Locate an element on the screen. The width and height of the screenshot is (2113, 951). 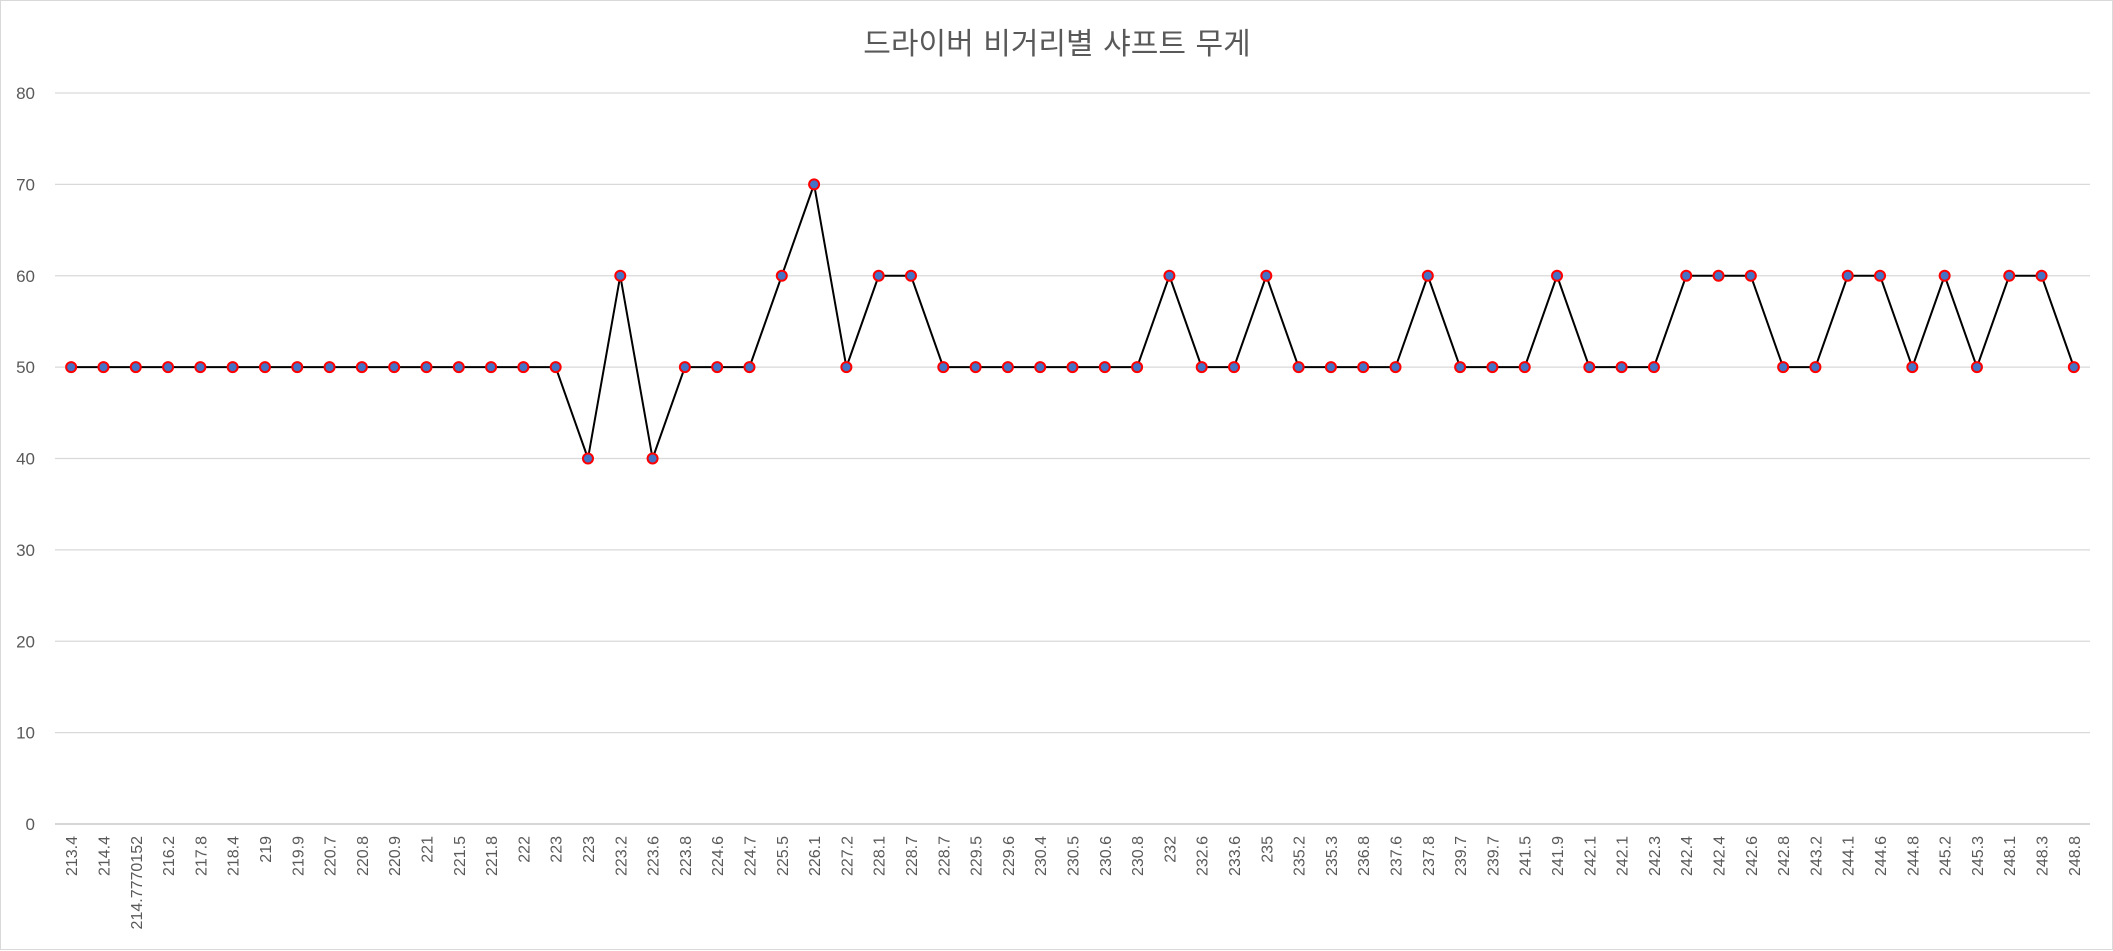
y-tick-label: 20 is located at coordinates (25, 641).